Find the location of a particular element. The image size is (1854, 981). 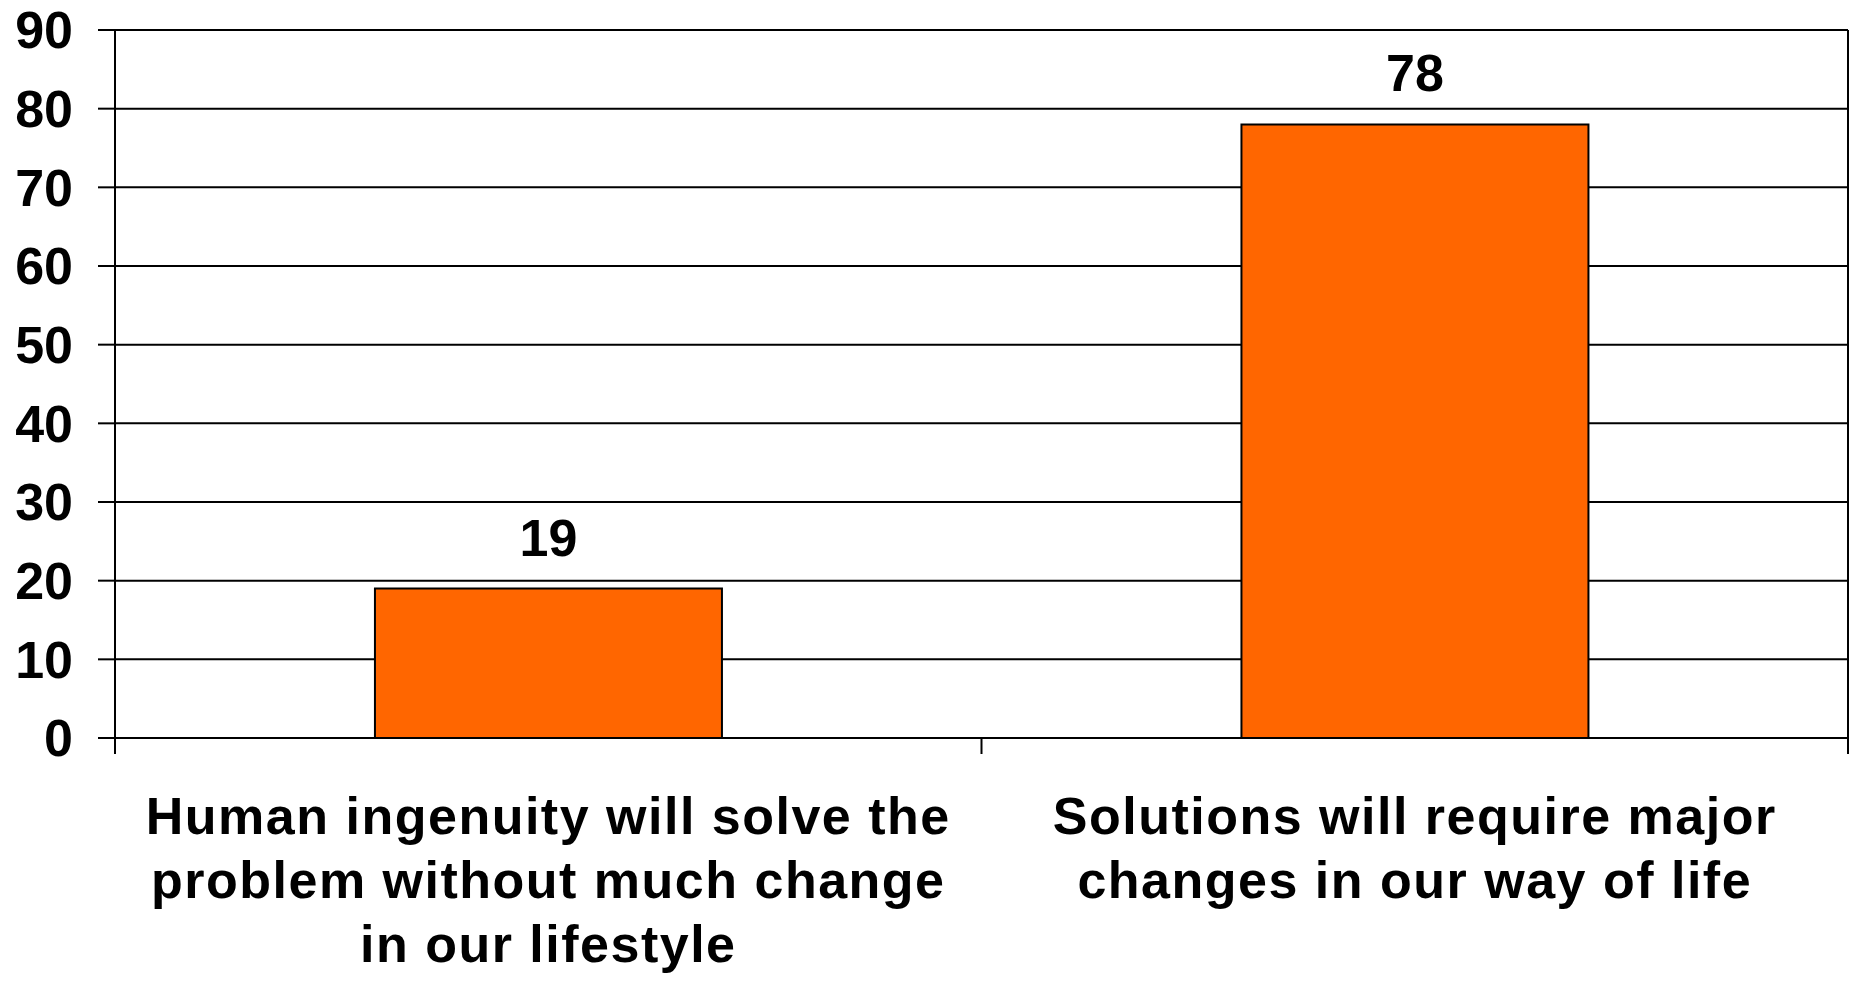

data-label: 19 is located at coordinates (548, 537).